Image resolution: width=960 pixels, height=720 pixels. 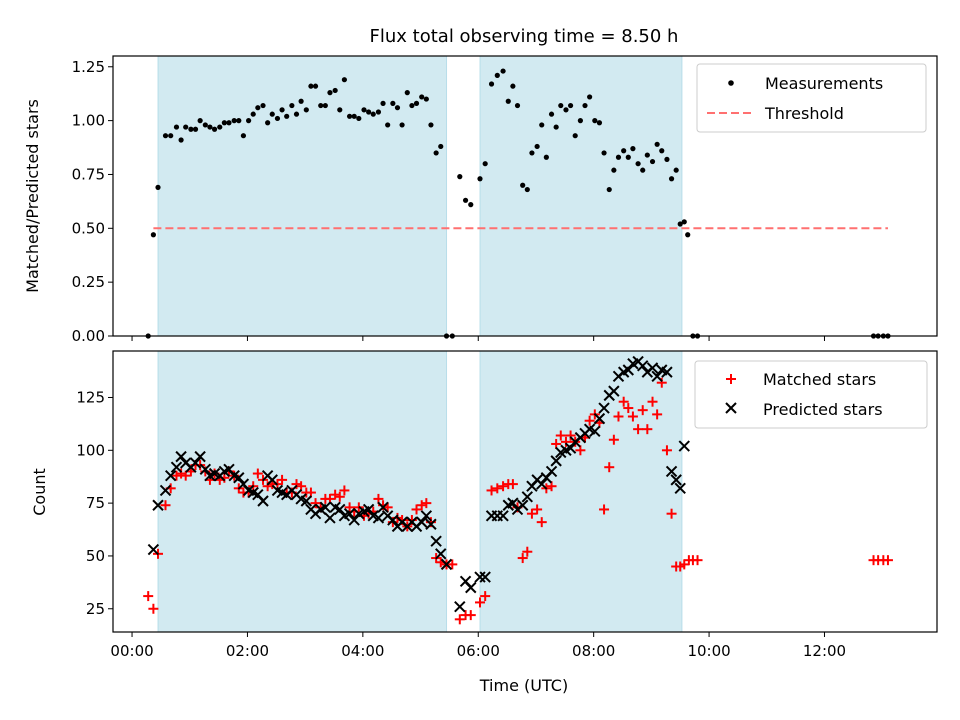 What do you see at coordinates (94, 503) in the screenshot?
I see `bottom-y-ticks: 25 50 75 100 125` at bounding box center [94, 503].